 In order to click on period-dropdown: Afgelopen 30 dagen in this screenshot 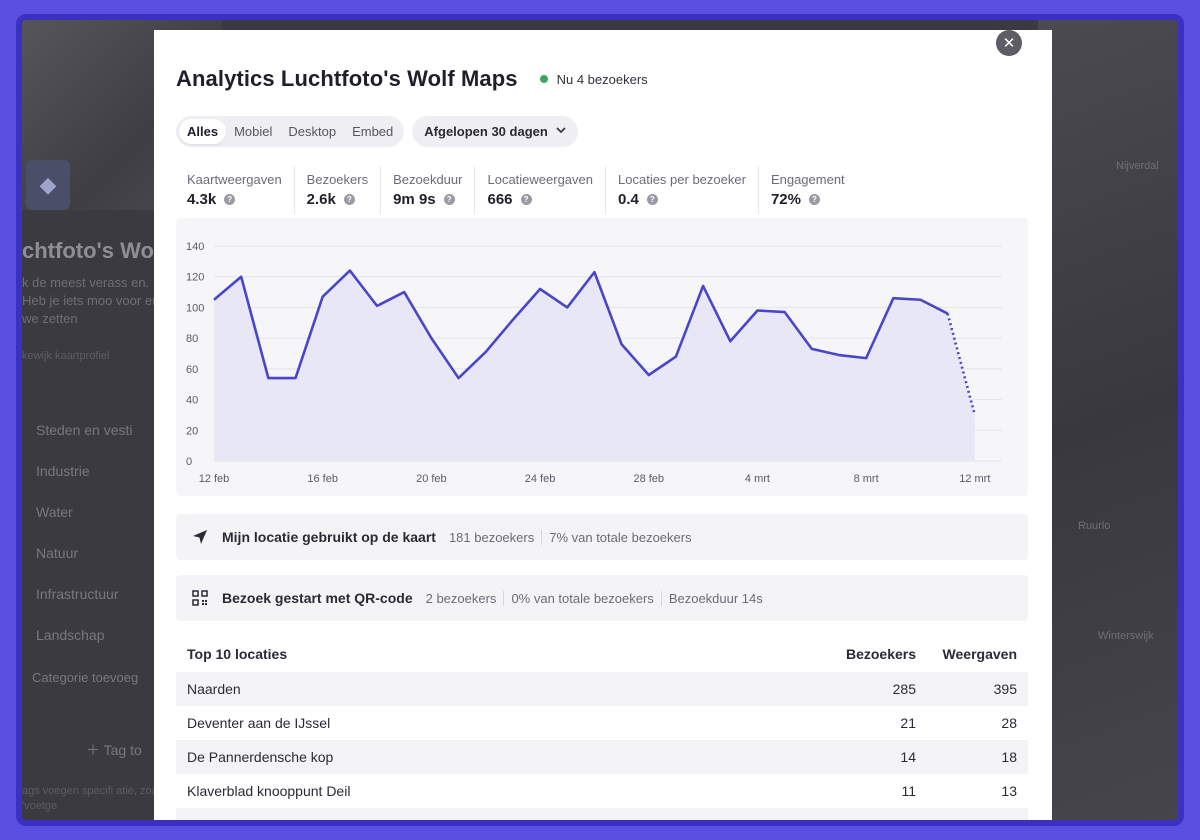, I will do `click(495, 131)`.